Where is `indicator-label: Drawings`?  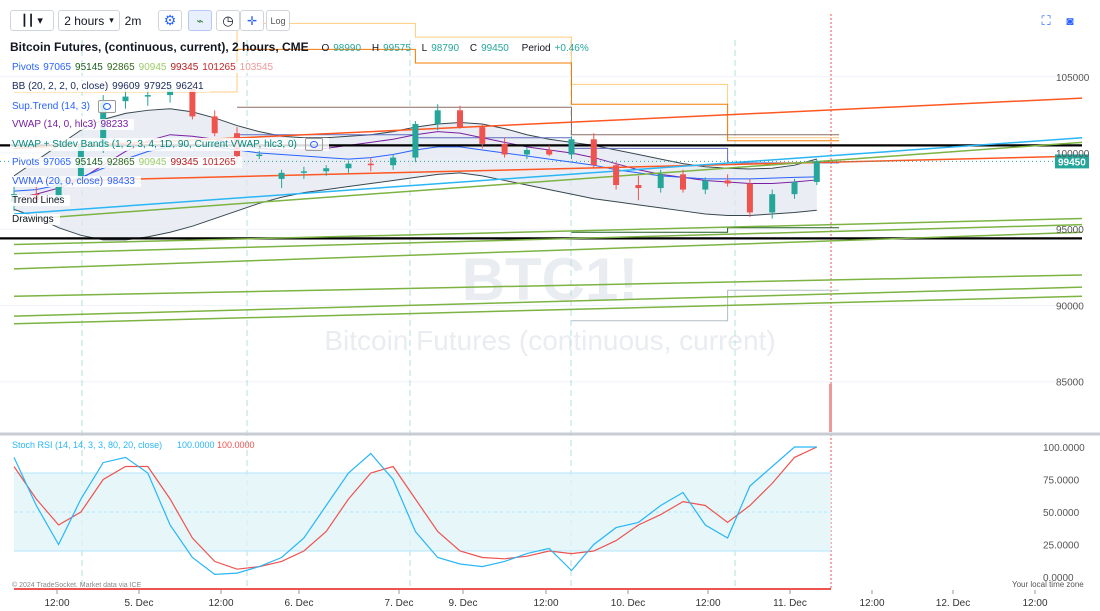 indicator-label: Drawings is located at coordinates (33, 219).